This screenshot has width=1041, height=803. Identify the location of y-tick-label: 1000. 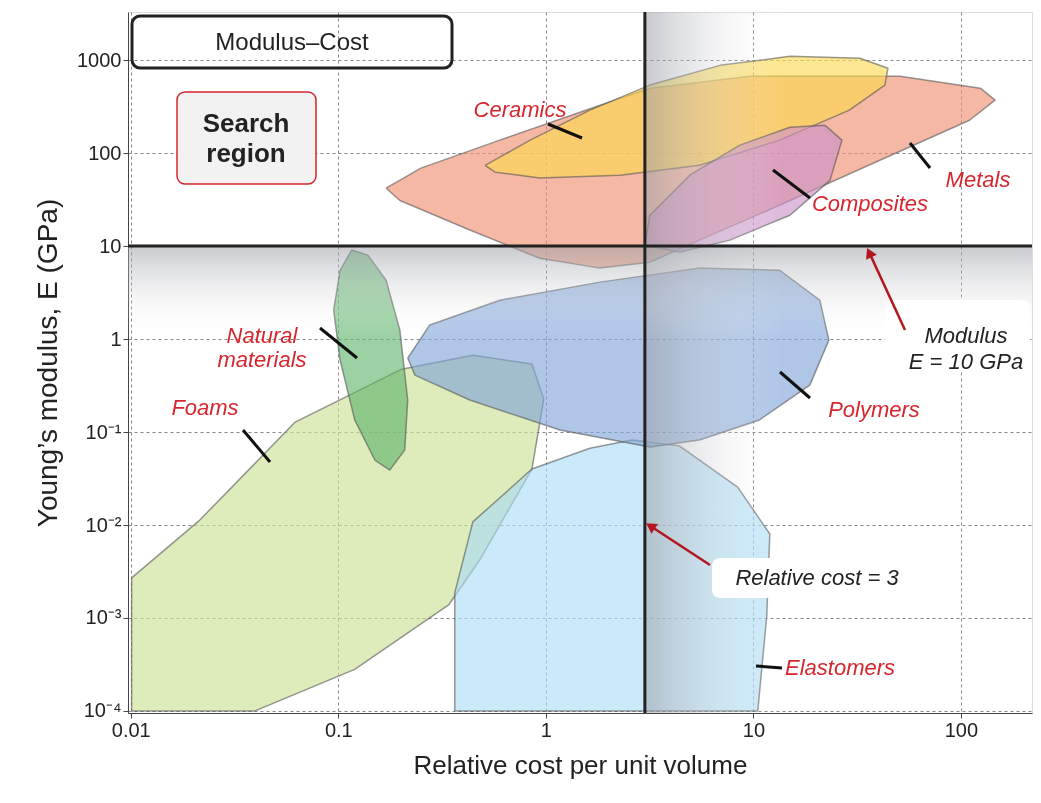
(99, 59).